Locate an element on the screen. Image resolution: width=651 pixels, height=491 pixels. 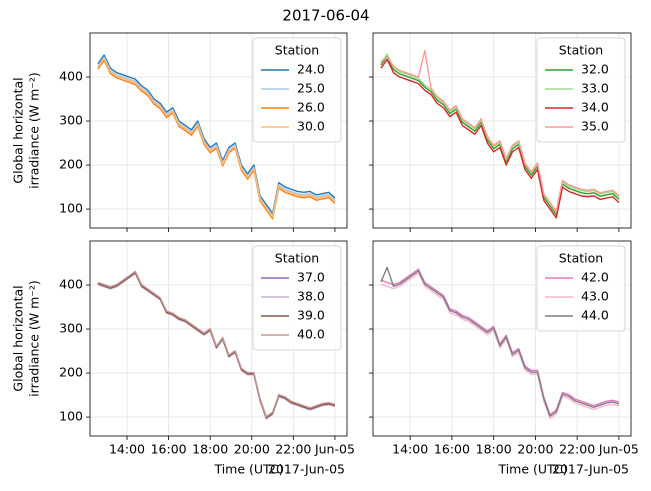
legend-label: 43.0 is located at coordinates (595, 296).